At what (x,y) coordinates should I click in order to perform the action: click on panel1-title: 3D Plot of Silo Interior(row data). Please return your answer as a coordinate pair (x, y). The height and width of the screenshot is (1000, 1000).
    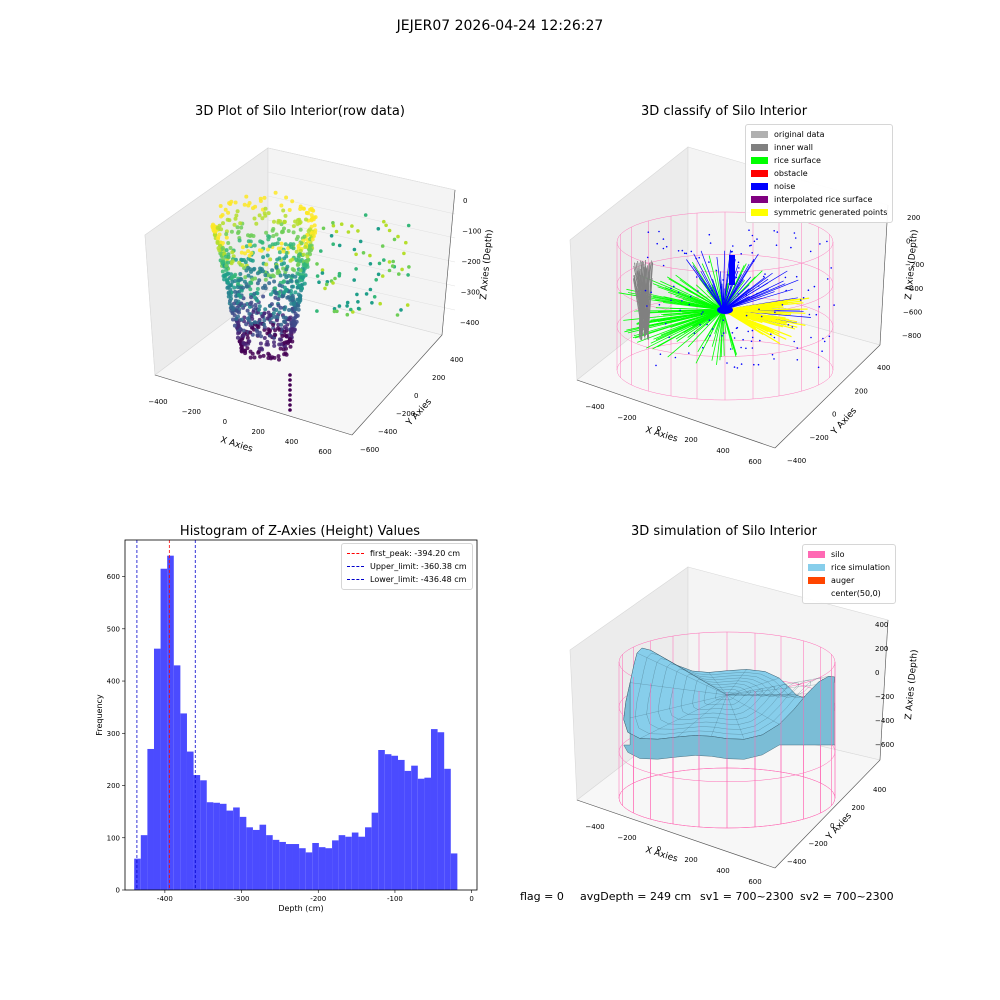
    Looking at the image, I should click on (300, 111).